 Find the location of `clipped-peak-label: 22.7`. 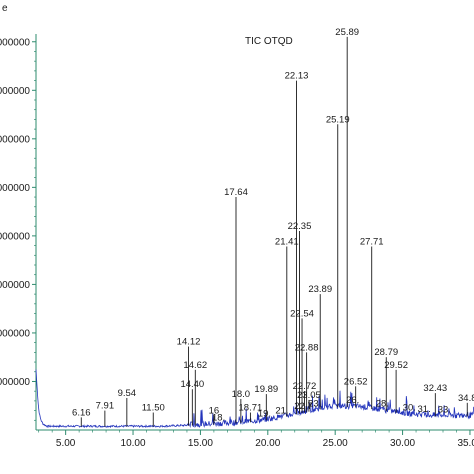

clipped-peak-label: 22.7 is located at coordinates (303, 406).